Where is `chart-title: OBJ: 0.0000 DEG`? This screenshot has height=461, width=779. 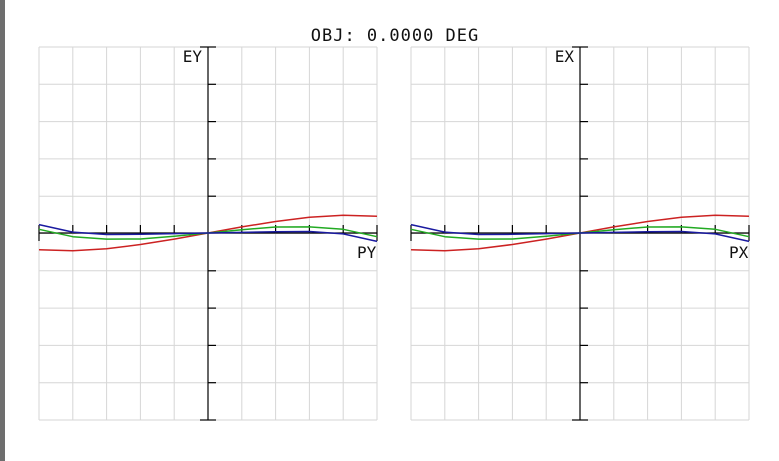 chart-title: OBJ: 0.0000 DEG is located at coordinates (395, 36).